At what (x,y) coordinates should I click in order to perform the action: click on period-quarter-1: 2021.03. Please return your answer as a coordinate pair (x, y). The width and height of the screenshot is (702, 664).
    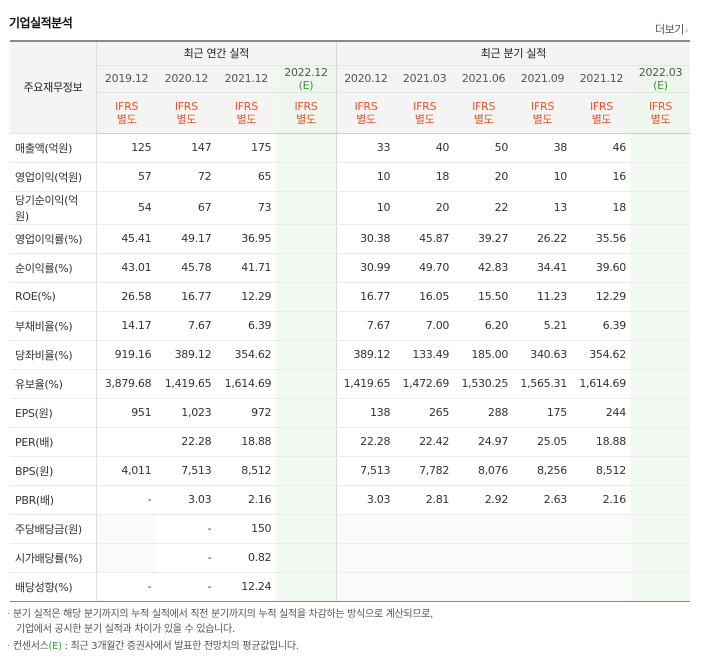
    Looking at the image, I should click on (425, 79).